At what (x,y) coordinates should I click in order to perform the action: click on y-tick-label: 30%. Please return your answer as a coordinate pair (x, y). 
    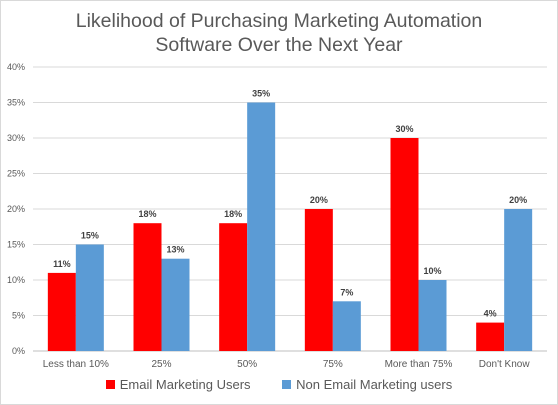
    Looking at the image, I should click on (16, 138).